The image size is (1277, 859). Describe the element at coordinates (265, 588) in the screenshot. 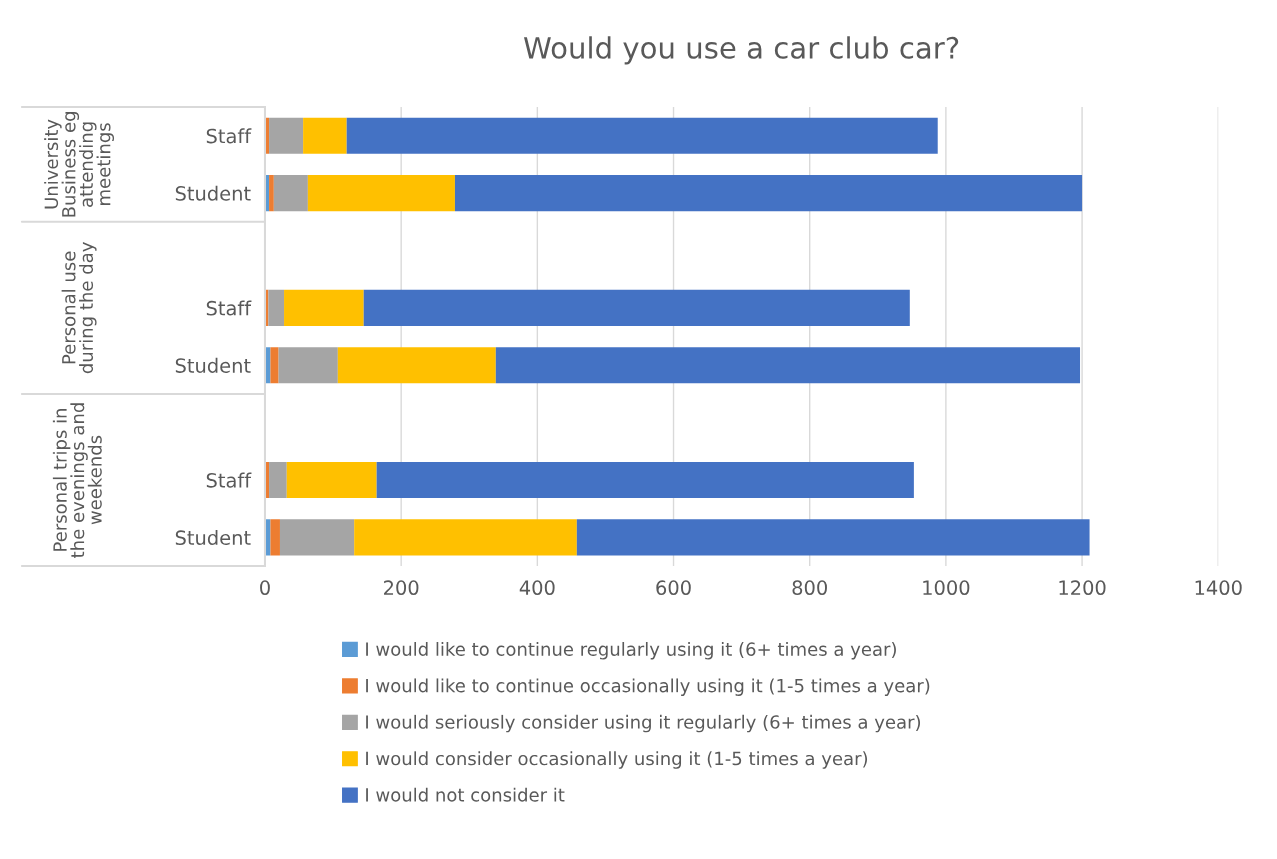

I see `x-tick-label: 0` at that location.